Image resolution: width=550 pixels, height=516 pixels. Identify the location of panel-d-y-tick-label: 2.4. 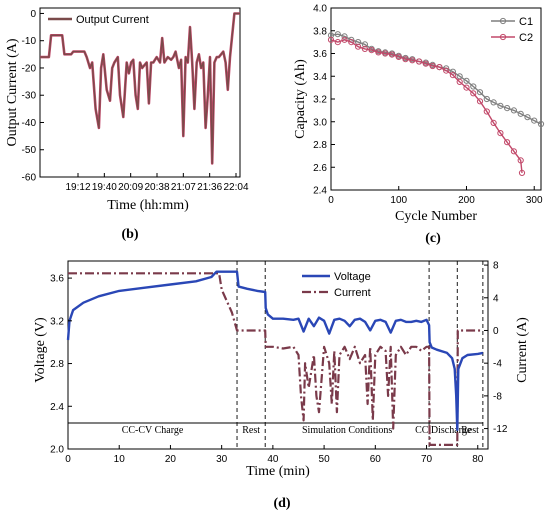
(57, 407).